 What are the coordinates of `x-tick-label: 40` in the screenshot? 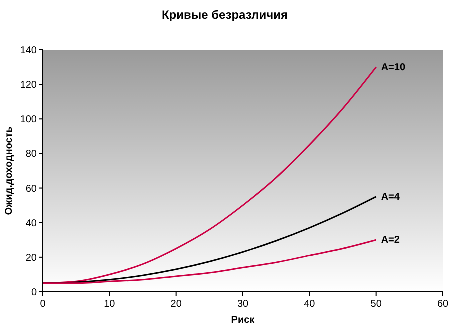 It's located at (310, 304).